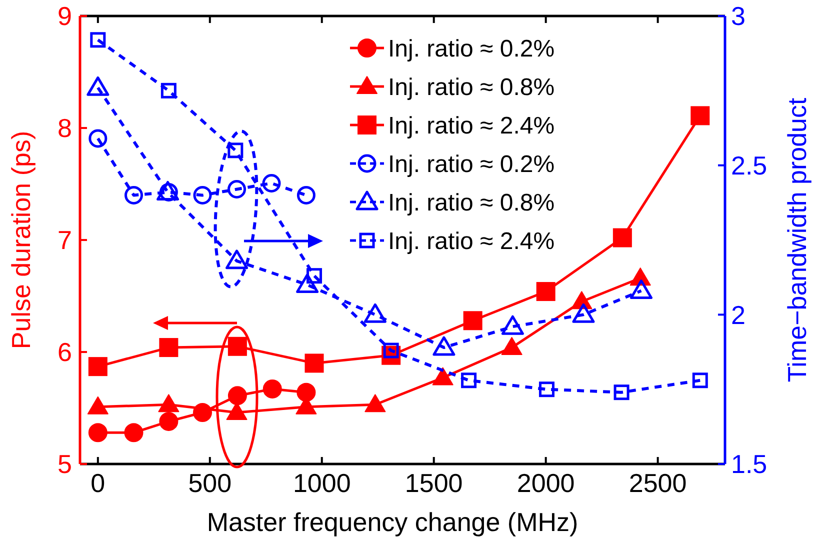  Describe the element at coordinates (65, 352) in the screenshot. I see `y-tick-label: 6` at that location.